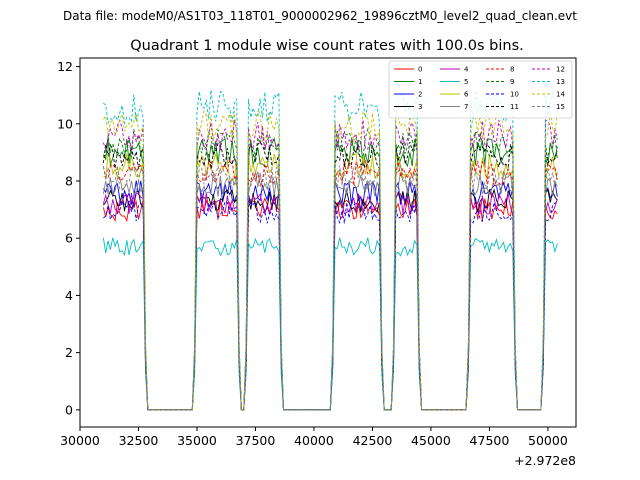 The image size is (640, 480). Describe the element at coordinates (480, 89) in the screenshot. I see `legend-box` at that location.